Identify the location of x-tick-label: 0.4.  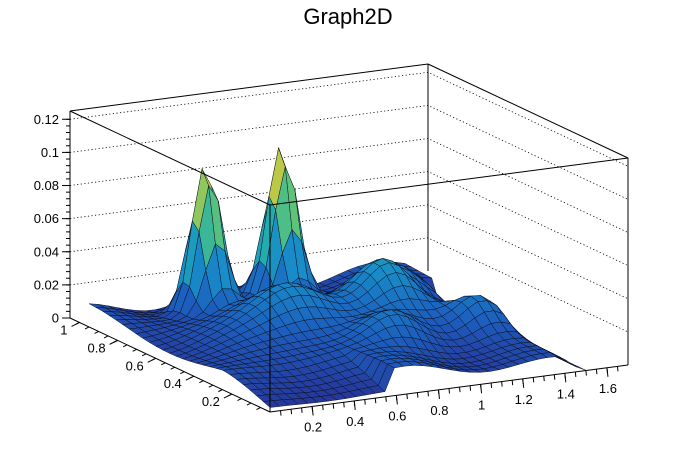
(355, 421).